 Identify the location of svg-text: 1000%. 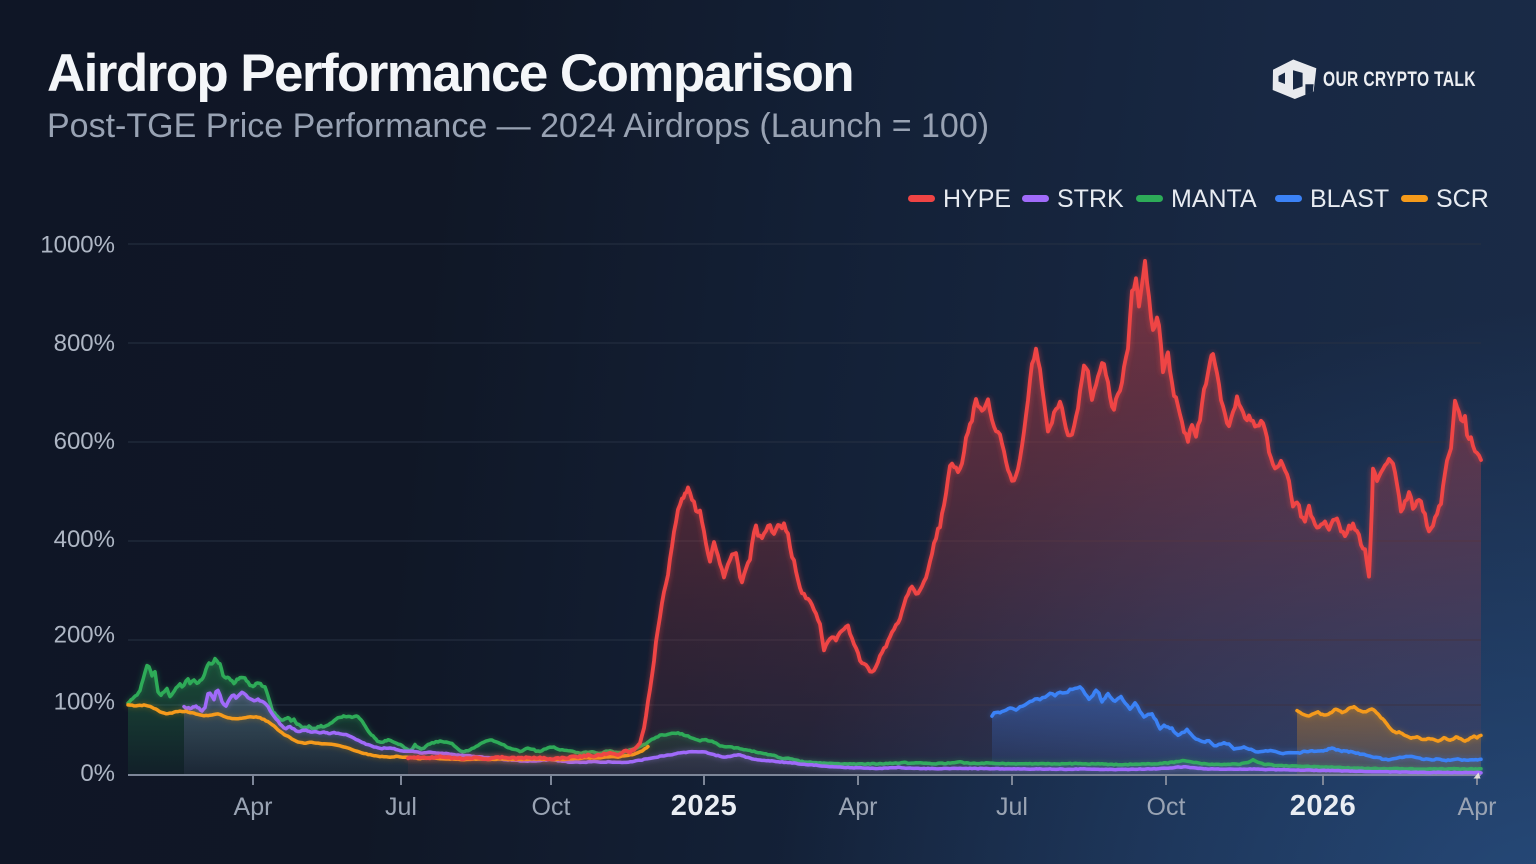
(77, 245).